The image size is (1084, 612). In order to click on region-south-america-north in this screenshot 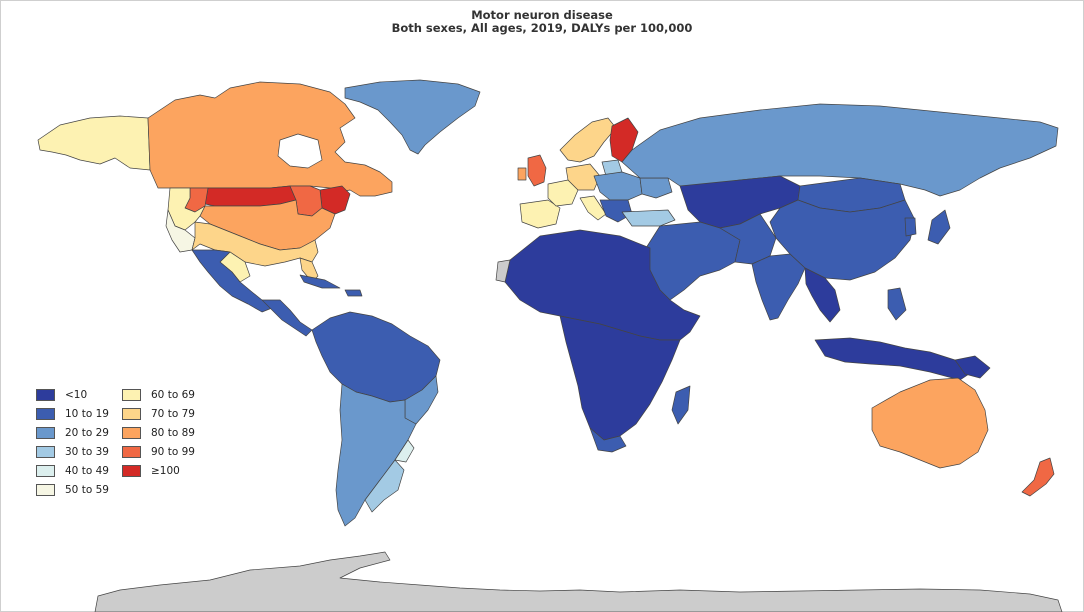, I will do `click(376, 357)`.